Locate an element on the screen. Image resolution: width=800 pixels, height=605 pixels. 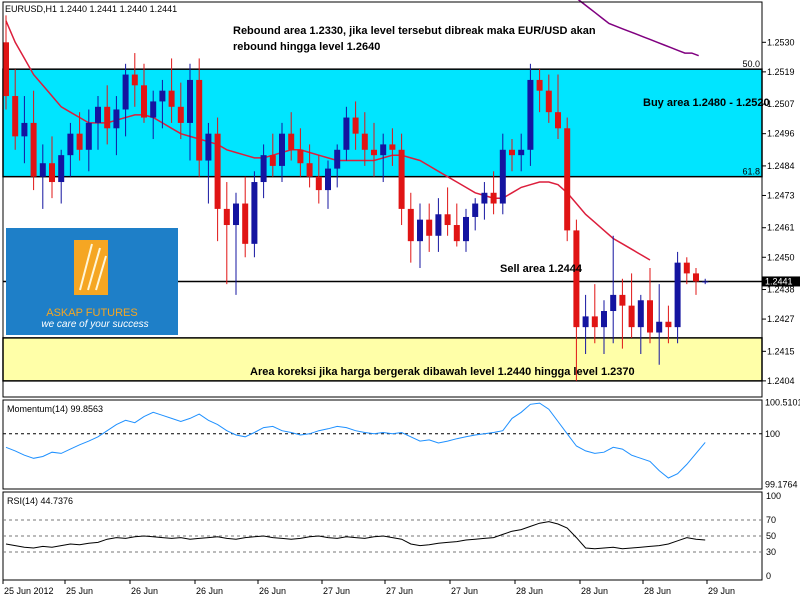
momentum-line is located at coordinates (355, 440).